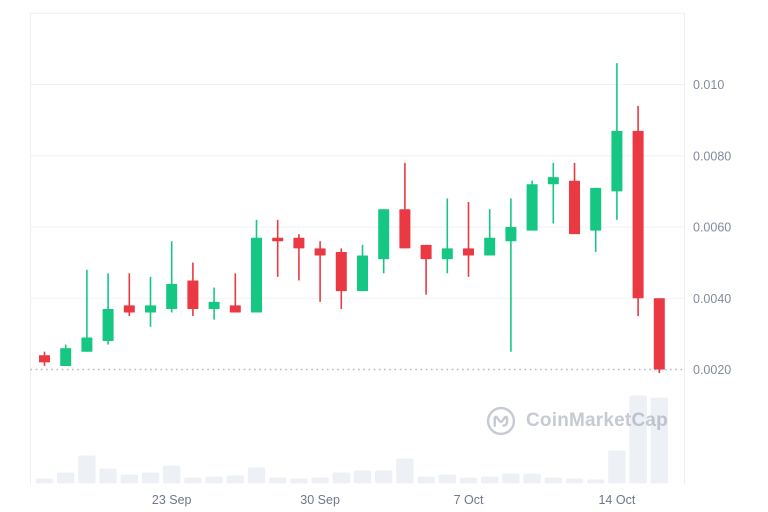 Image resolution: width=768 pixels, height=512 pixels. What do you see at coordinates (712, 370) in the screenshot?
I see `y-axis-label: 0.0020` at bounding box center [712, 370].